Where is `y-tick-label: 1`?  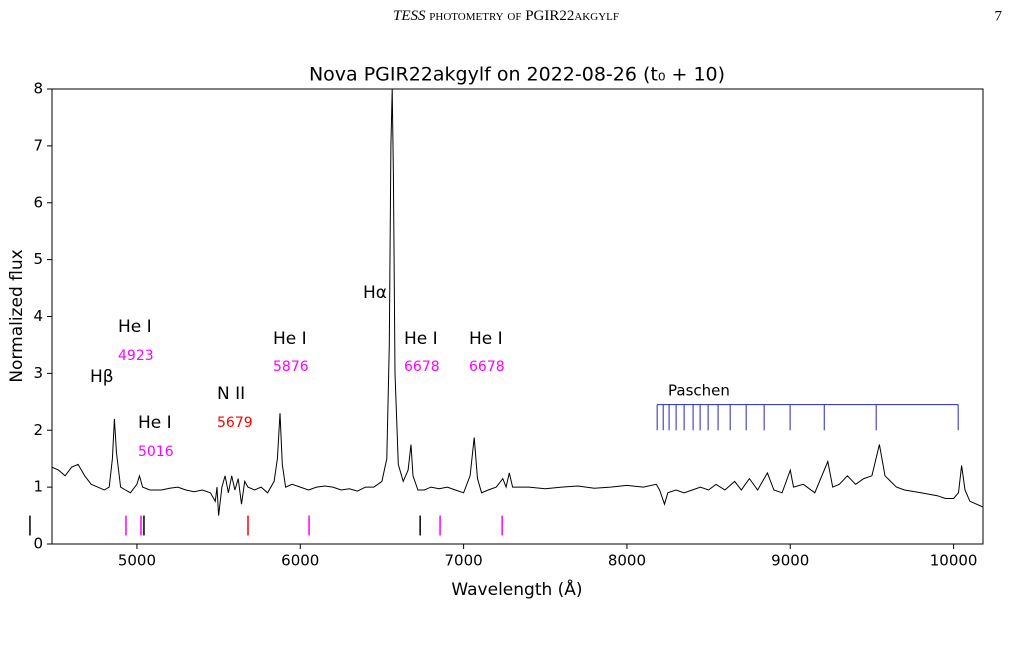
y-tick-label: 1 is located at coordinates (38, 487).